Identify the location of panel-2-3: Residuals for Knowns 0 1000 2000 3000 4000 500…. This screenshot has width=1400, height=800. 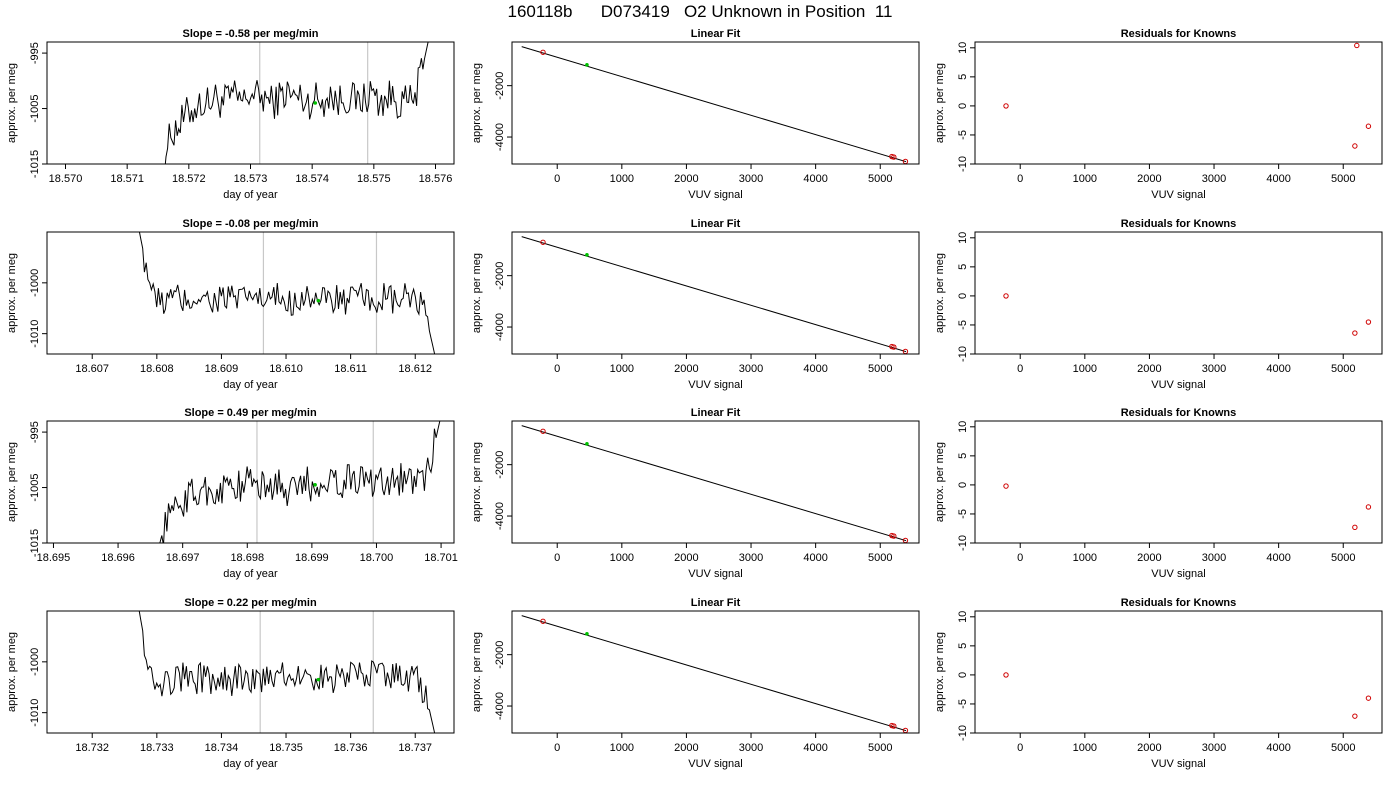
(1158, 304).